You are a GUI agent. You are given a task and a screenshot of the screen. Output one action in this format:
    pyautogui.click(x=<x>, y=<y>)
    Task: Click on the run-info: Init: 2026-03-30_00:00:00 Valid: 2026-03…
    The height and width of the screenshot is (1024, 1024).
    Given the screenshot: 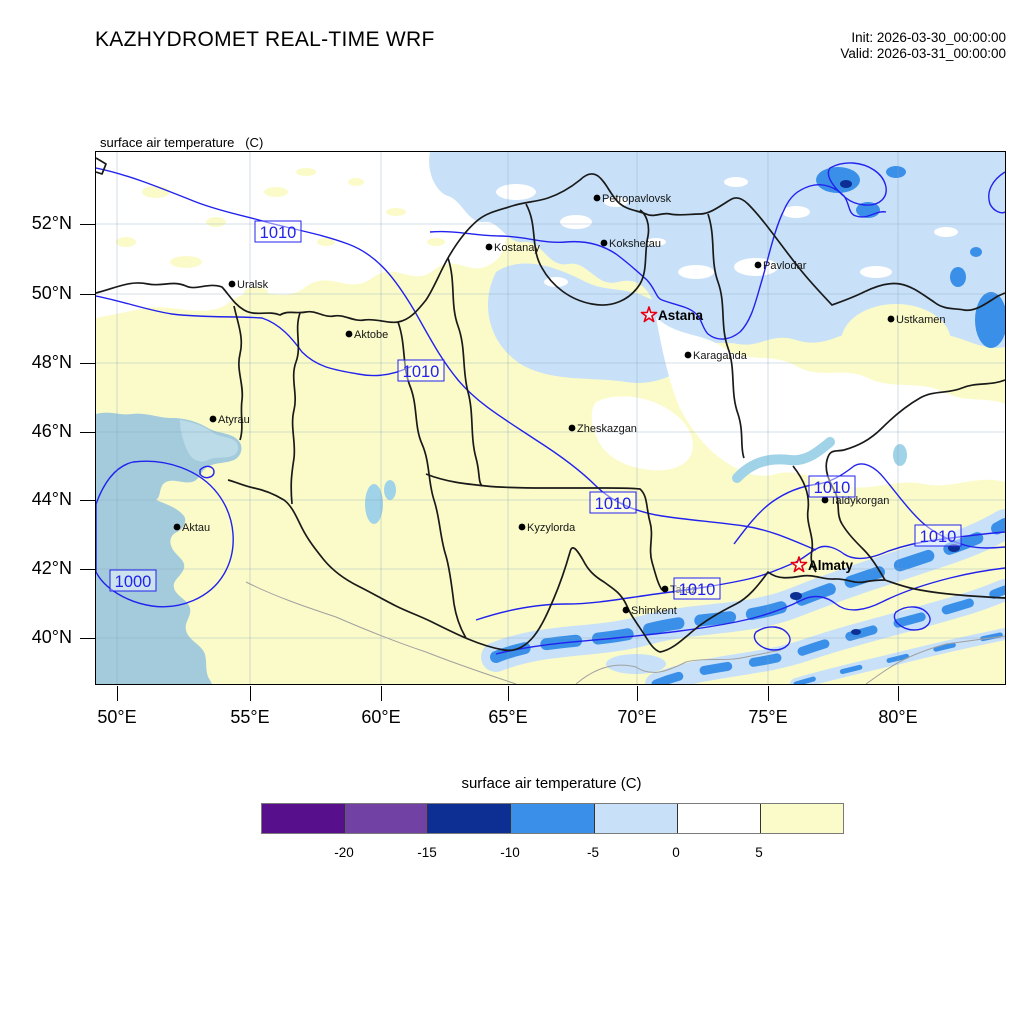 What is the action you would take?
    pyautogui.click(x=823, y=46)
    